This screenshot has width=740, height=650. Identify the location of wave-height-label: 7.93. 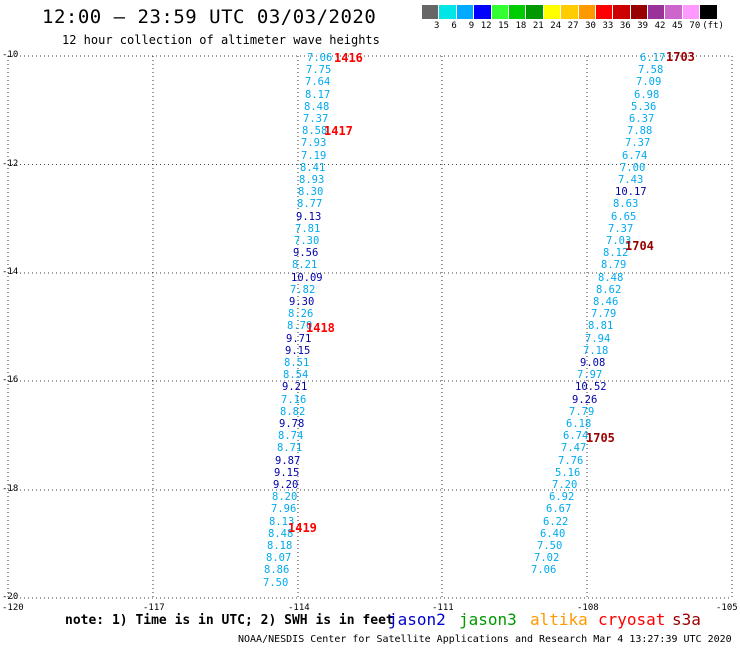
(314, 143).